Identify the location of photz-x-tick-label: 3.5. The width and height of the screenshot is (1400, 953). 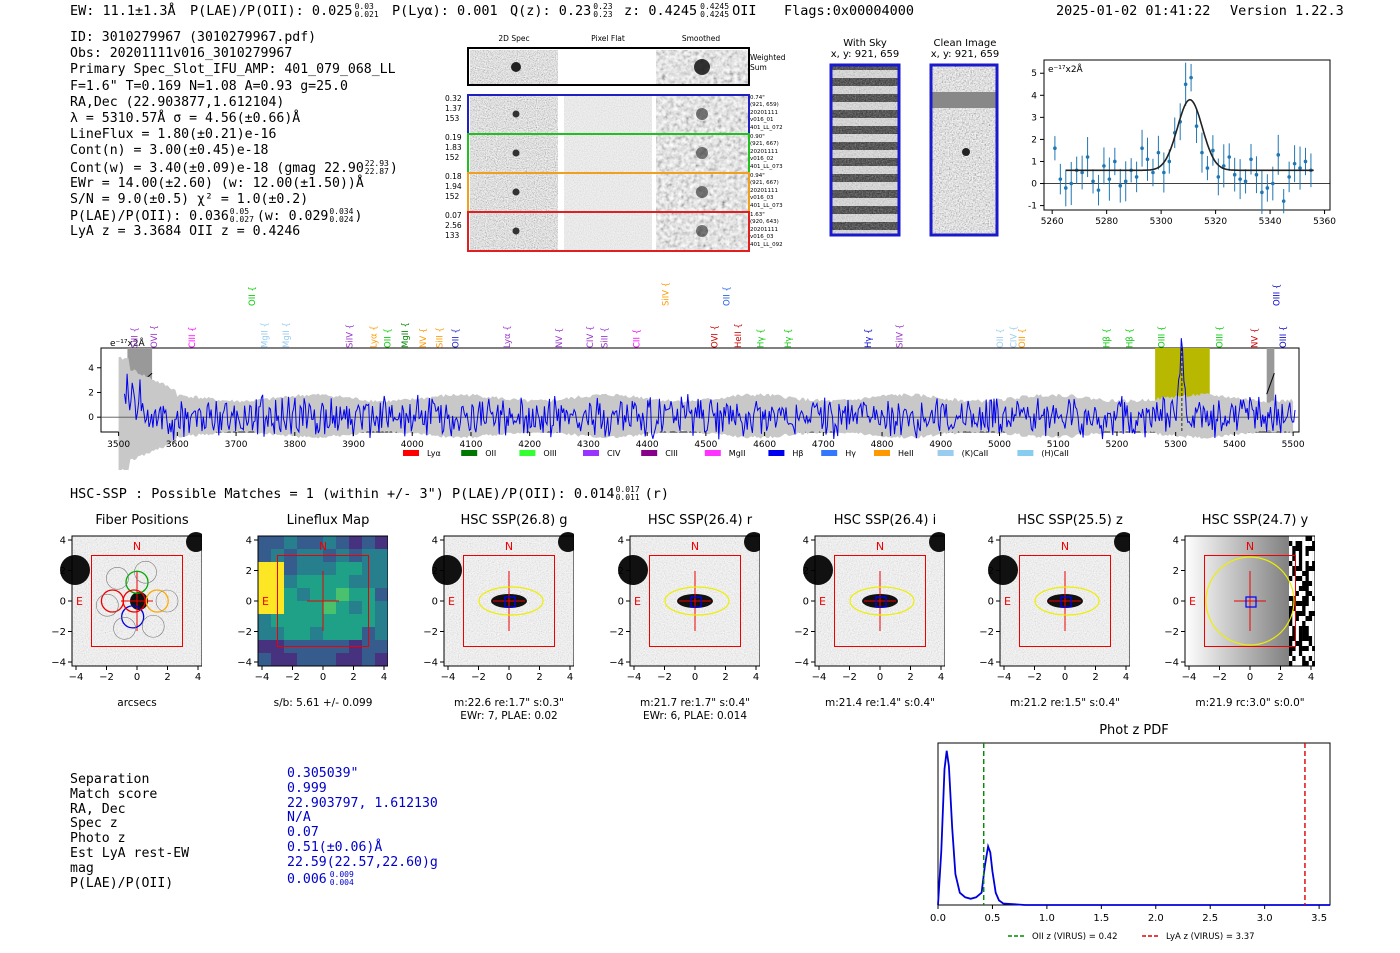
(1319, 918).